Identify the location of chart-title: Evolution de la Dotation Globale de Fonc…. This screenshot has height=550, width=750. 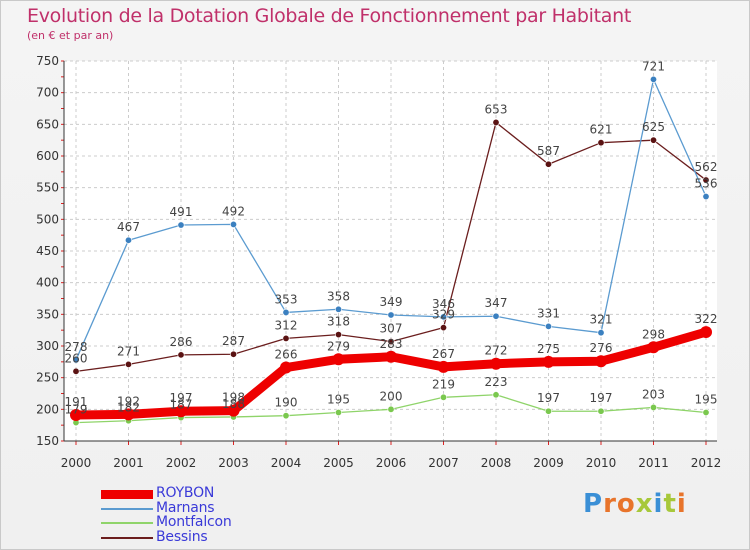
(329, 16).